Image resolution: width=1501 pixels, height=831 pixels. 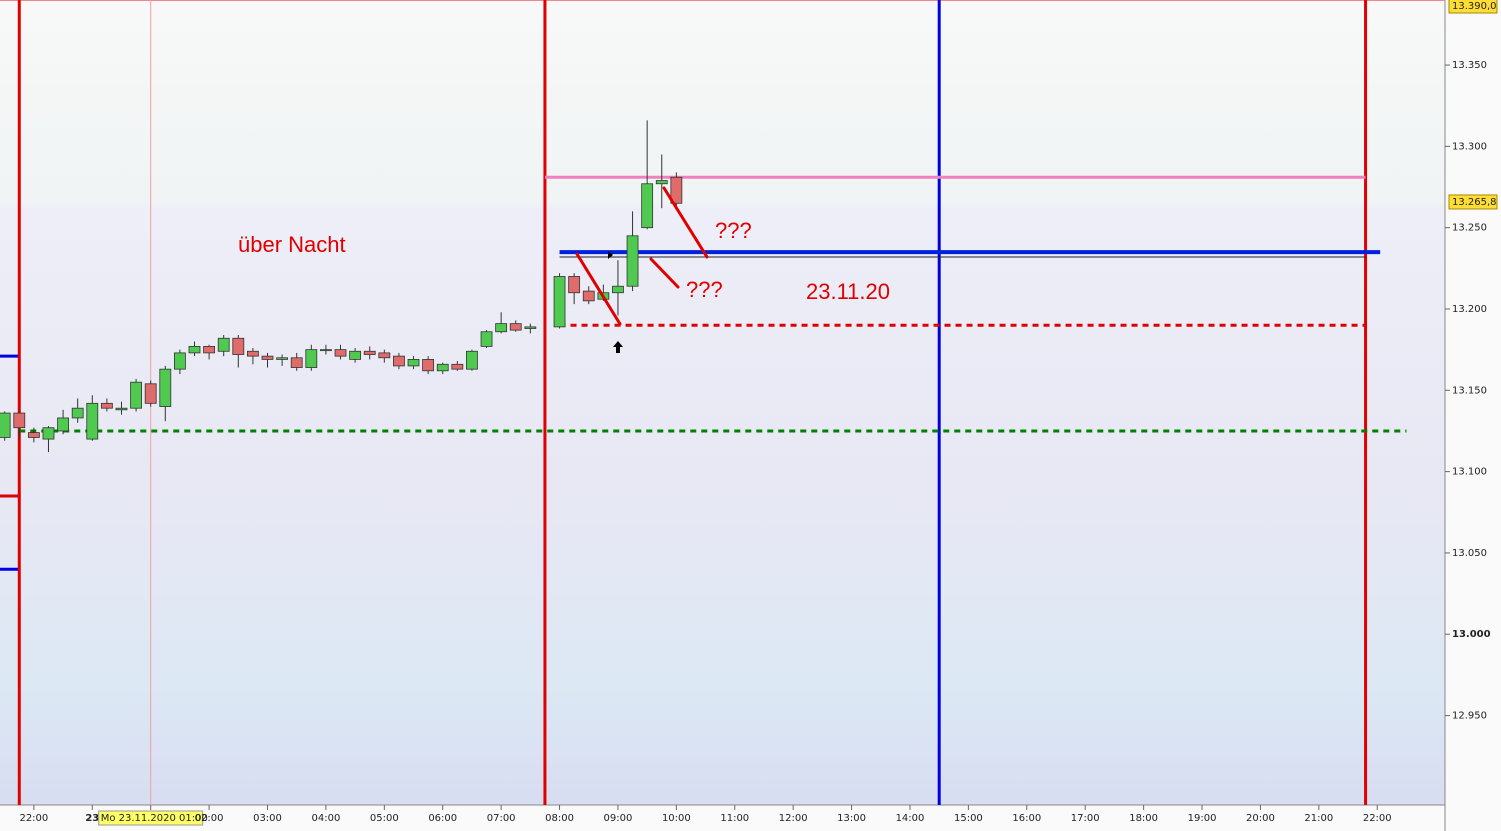 What do you see at coordinates (384, 818) in the screenshot?
I see `x-tick-label: 05:00` at bounding box center [384, 818].